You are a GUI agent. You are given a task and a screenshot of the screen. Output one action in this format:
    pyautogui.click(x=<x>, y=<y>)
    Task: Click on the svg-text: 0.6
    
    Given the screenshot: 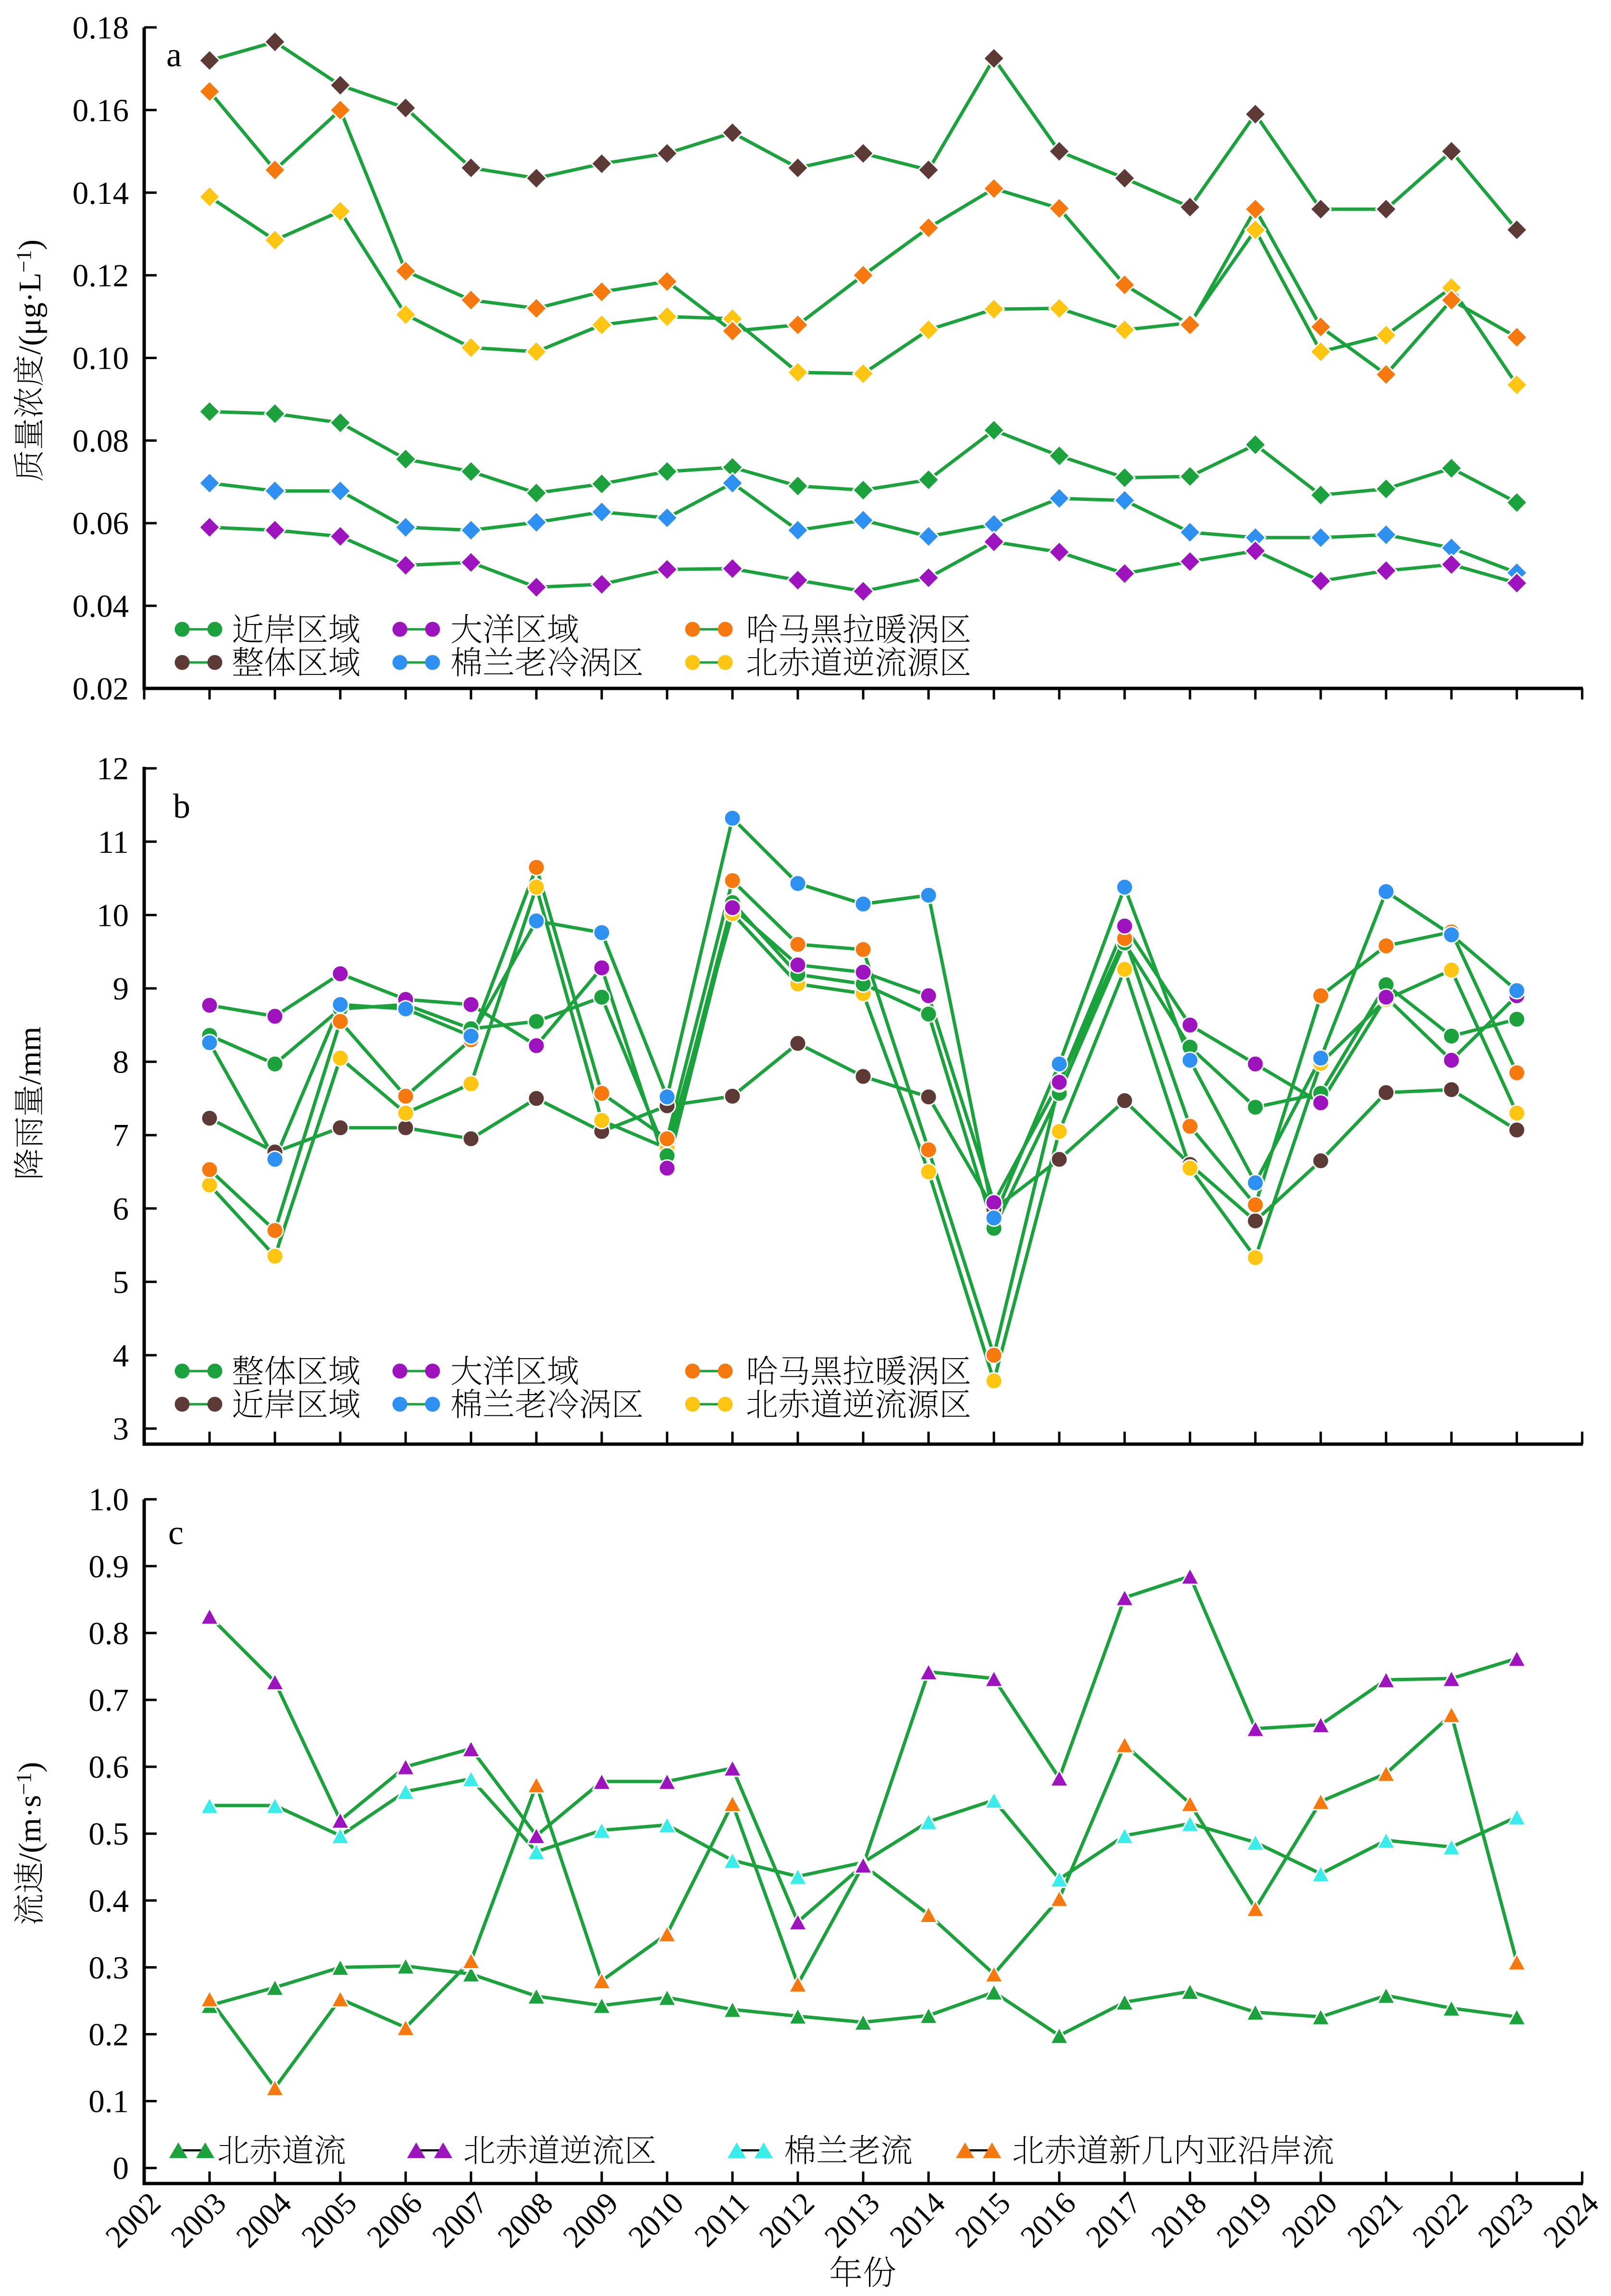 What is the action you would take?
    pyautogui.click(x=108, y=1767)
    